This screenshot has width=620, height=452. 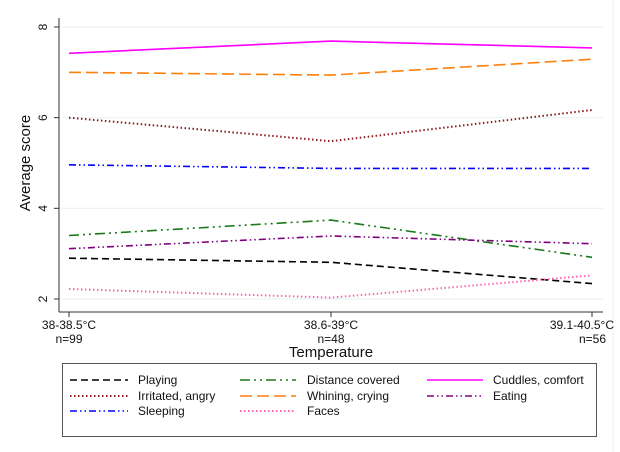 I want to click on y-tick-label: 4, so click(x=43, y=208).